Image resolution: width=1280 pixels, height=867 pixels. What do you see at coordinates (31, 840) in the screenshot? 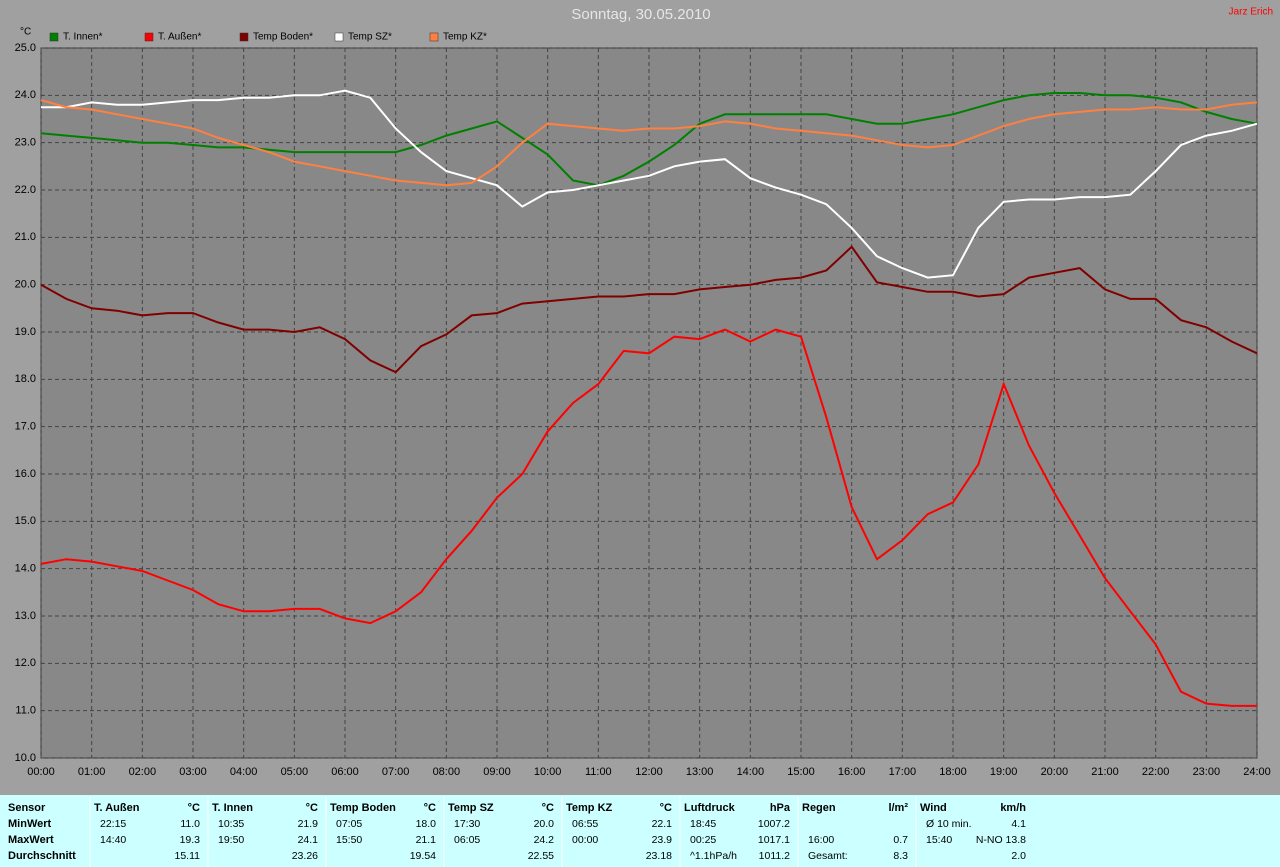
I see `row-label: MaxWert` at bounding box center [31, 840].